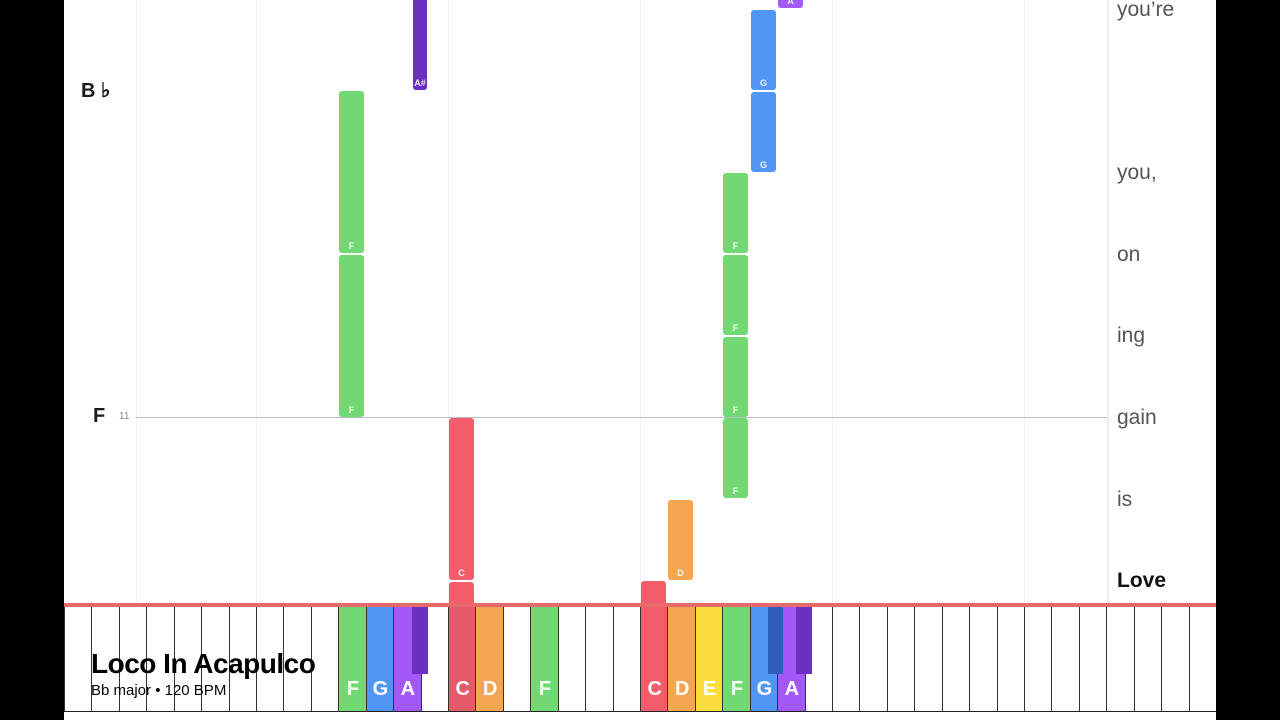  I want to click on lyric-word: is, so click(1125, 499).